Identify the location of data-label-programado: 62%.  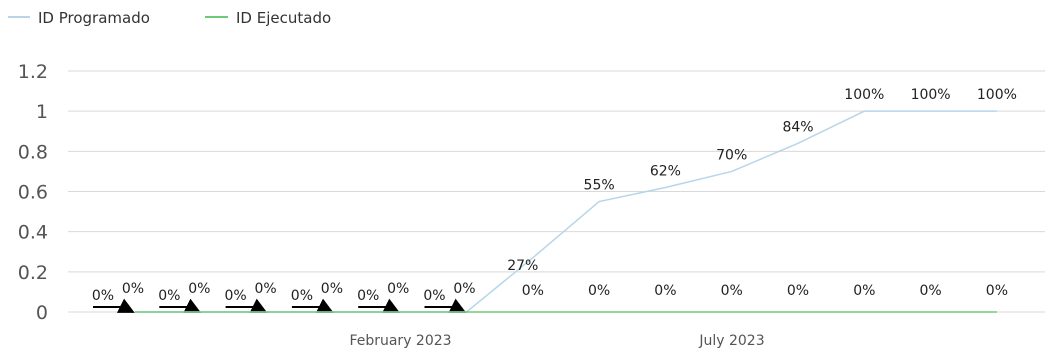
(665, 171).